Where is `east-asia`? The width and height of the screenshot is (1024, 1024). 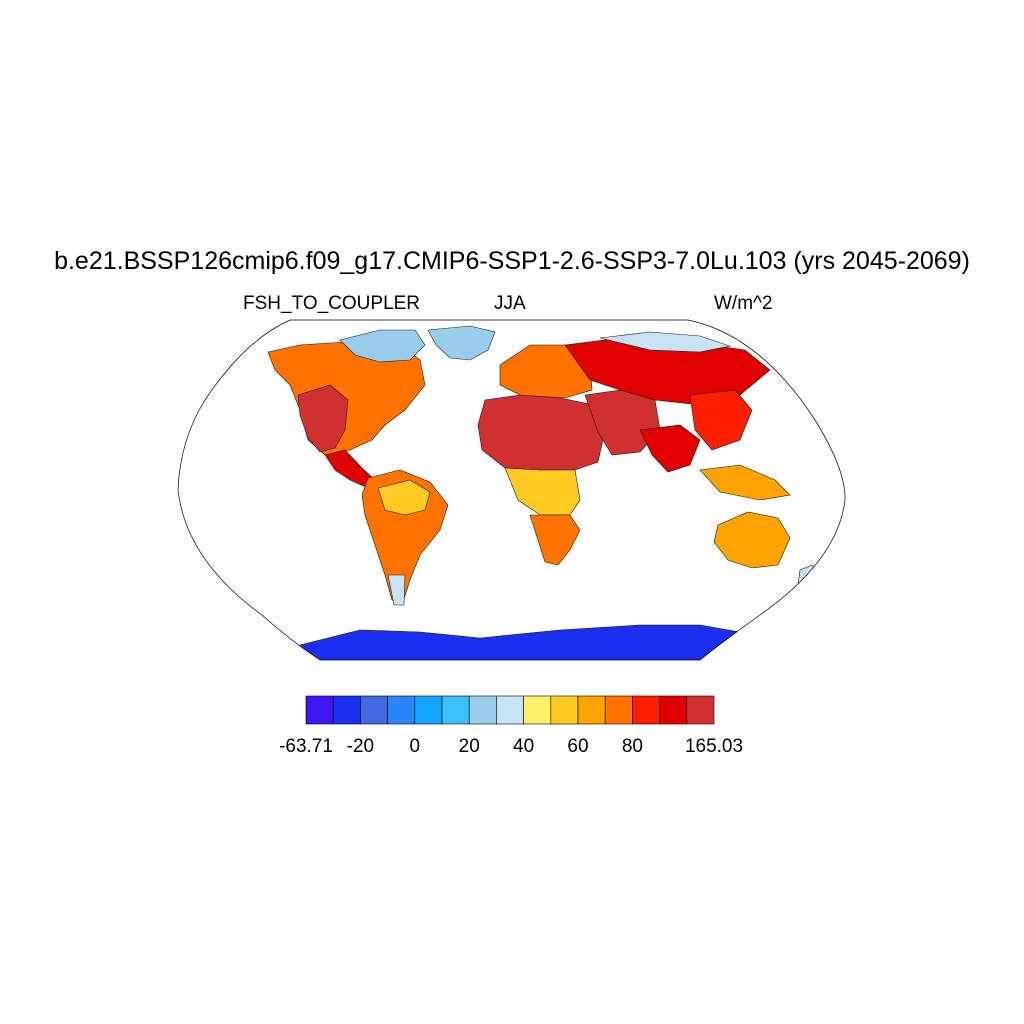 east-asia is located at coordinates (721, 420).